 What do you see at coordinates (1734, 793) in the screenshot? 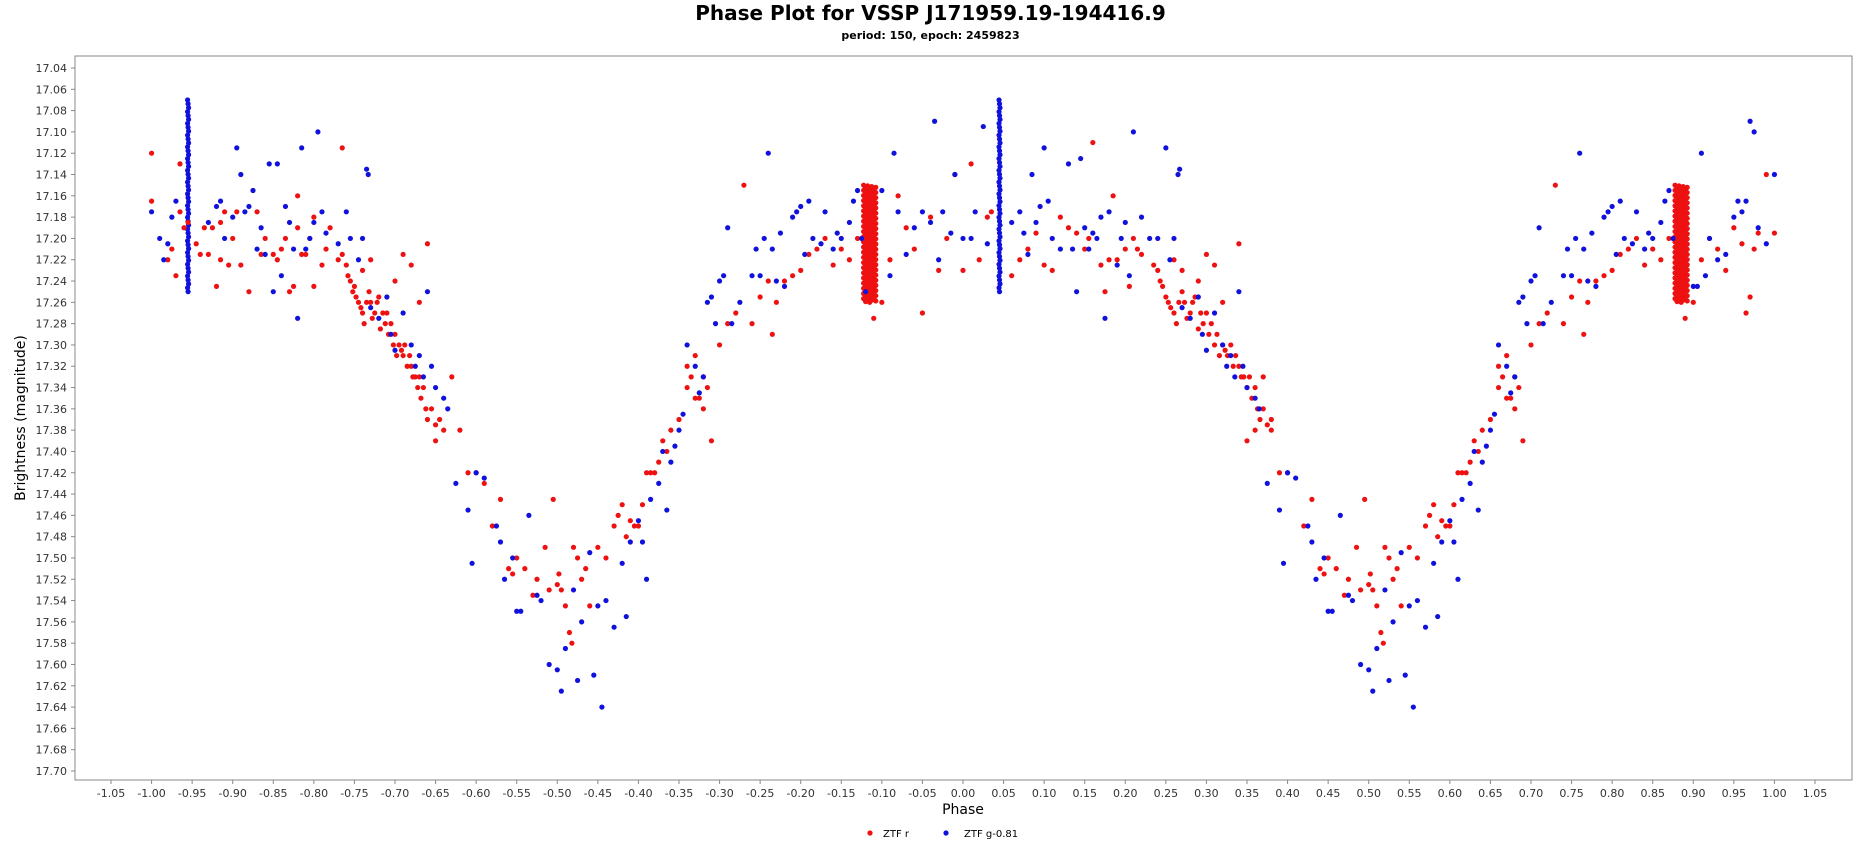
I see `x-tick-label: 0.95` at bounding box center [1734, 793].